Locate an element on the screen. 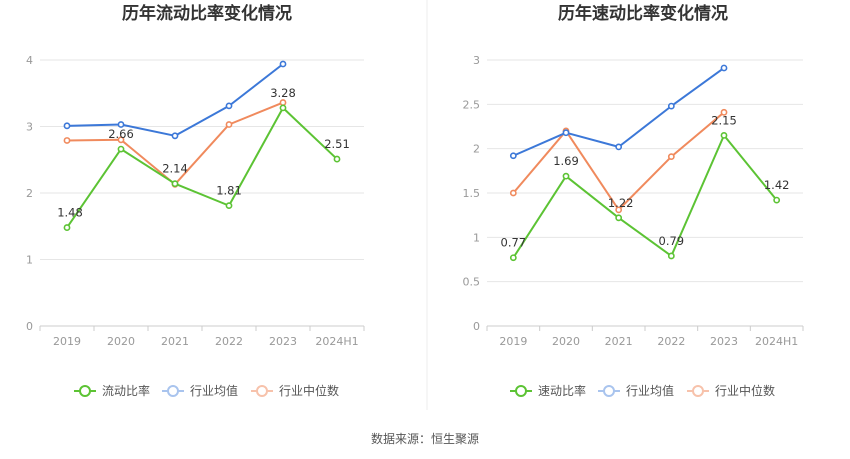 The height and width of the screenshot is (459, 850). chart-title: 历年流动比率变化情况 is located at coordinates (207, 13).